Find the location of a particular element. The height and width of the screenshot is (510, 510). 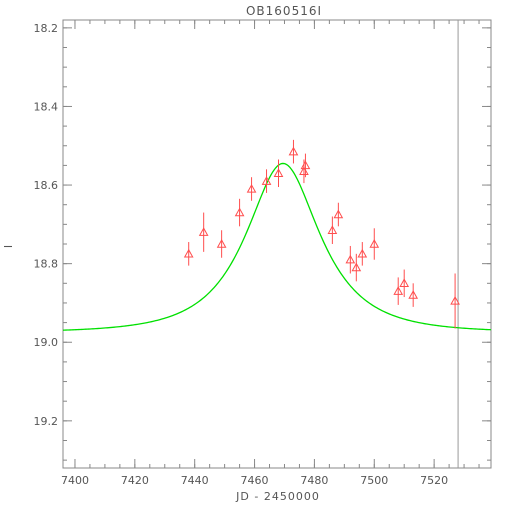

x-tick-label: 7400 is located at coordinates (75, 480).